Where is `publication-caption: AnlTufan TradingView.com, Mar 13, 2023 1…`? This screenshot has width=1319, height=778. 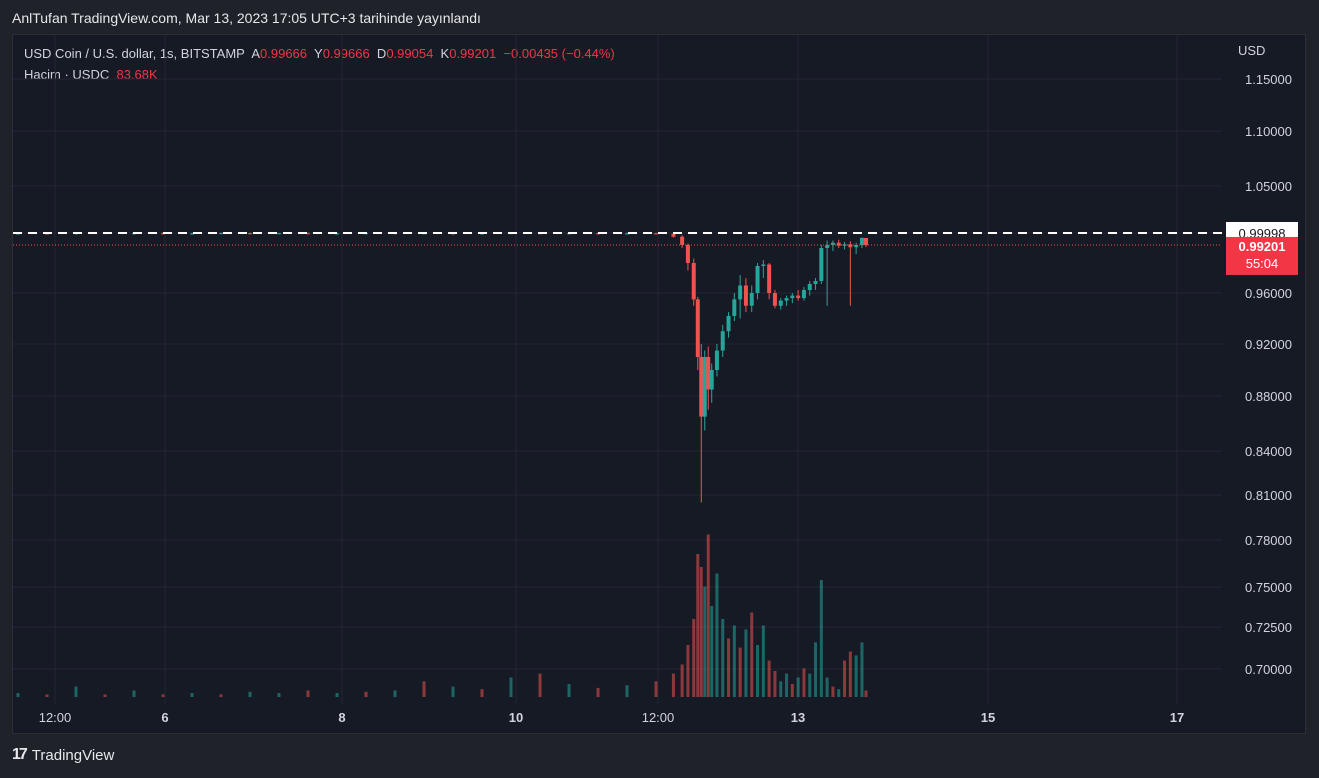 publication-caption: AnlTufan TradingView.com, Mar 13, 2023 1… is located at coordinates (246, 18).